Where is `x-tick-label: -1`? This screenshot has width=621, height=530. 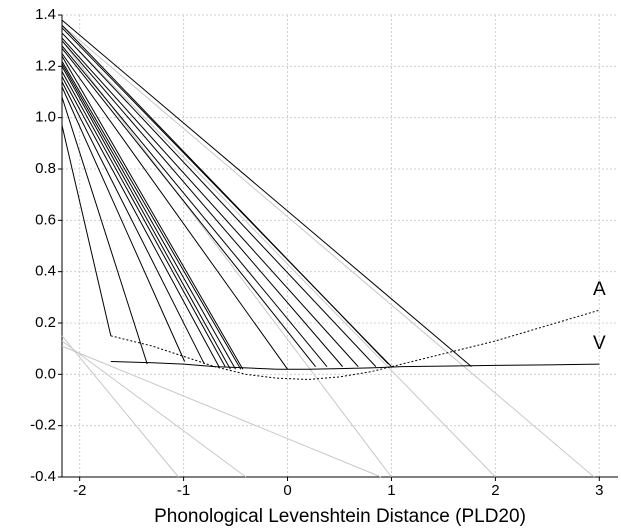 x-tick-label: -1 is located at coordinates (183, 490).